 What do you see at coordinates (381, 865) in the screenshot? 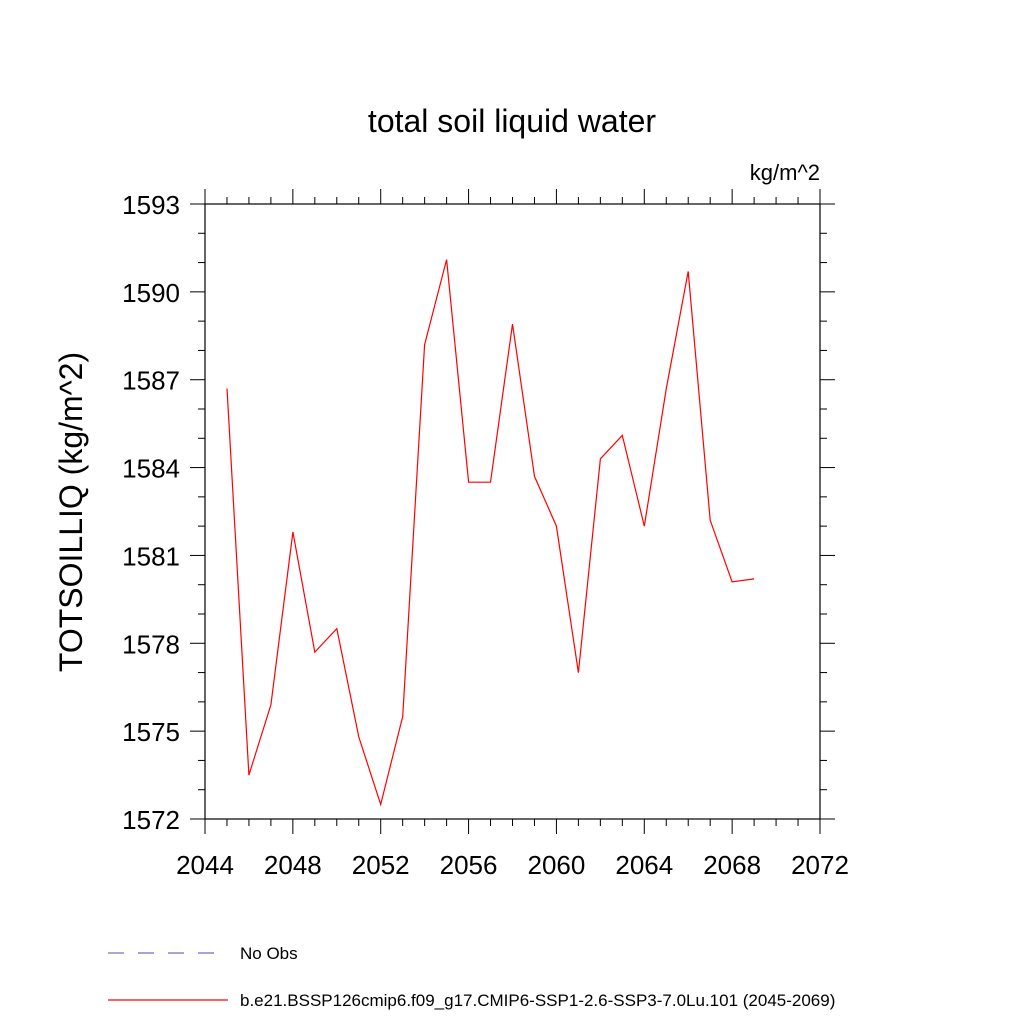
I see `x-tick-label: 2052` at bounding box center [381, 865].